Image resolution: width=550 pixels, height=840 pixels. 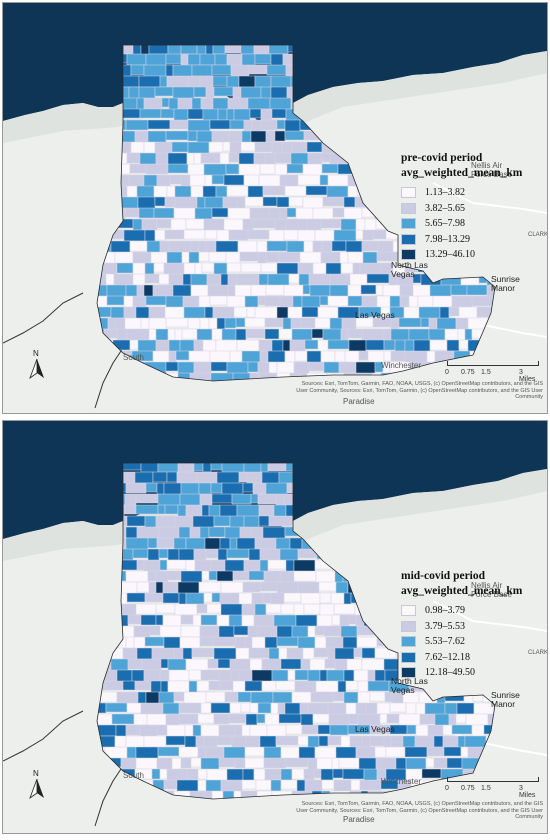 What do you see at coordinates (468, 372) in the screenshot?
I see `scale-tick: 0.75` at bounding box center [468, 372].